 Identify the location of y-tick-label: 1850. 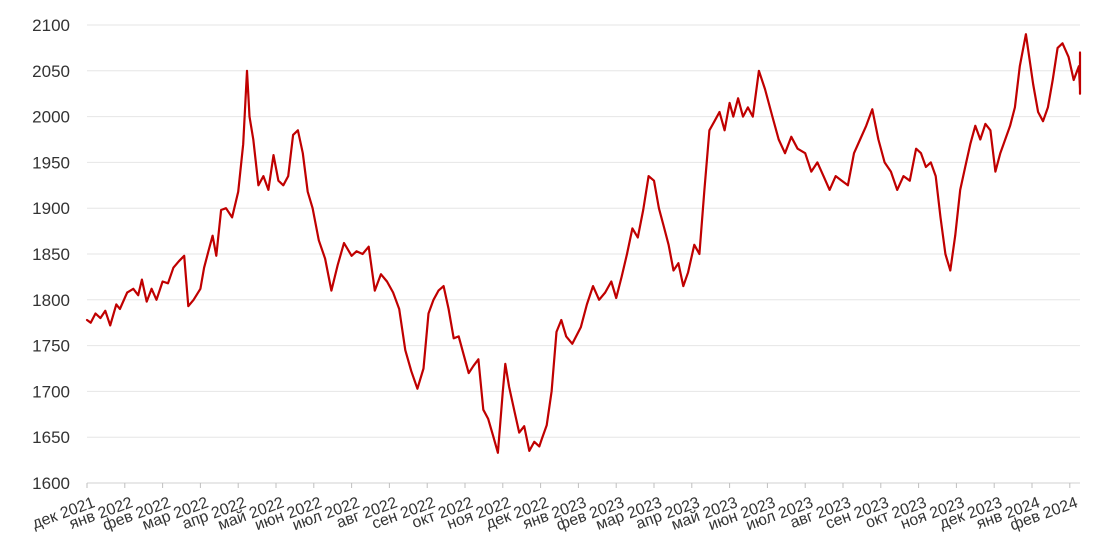
(51, 254).